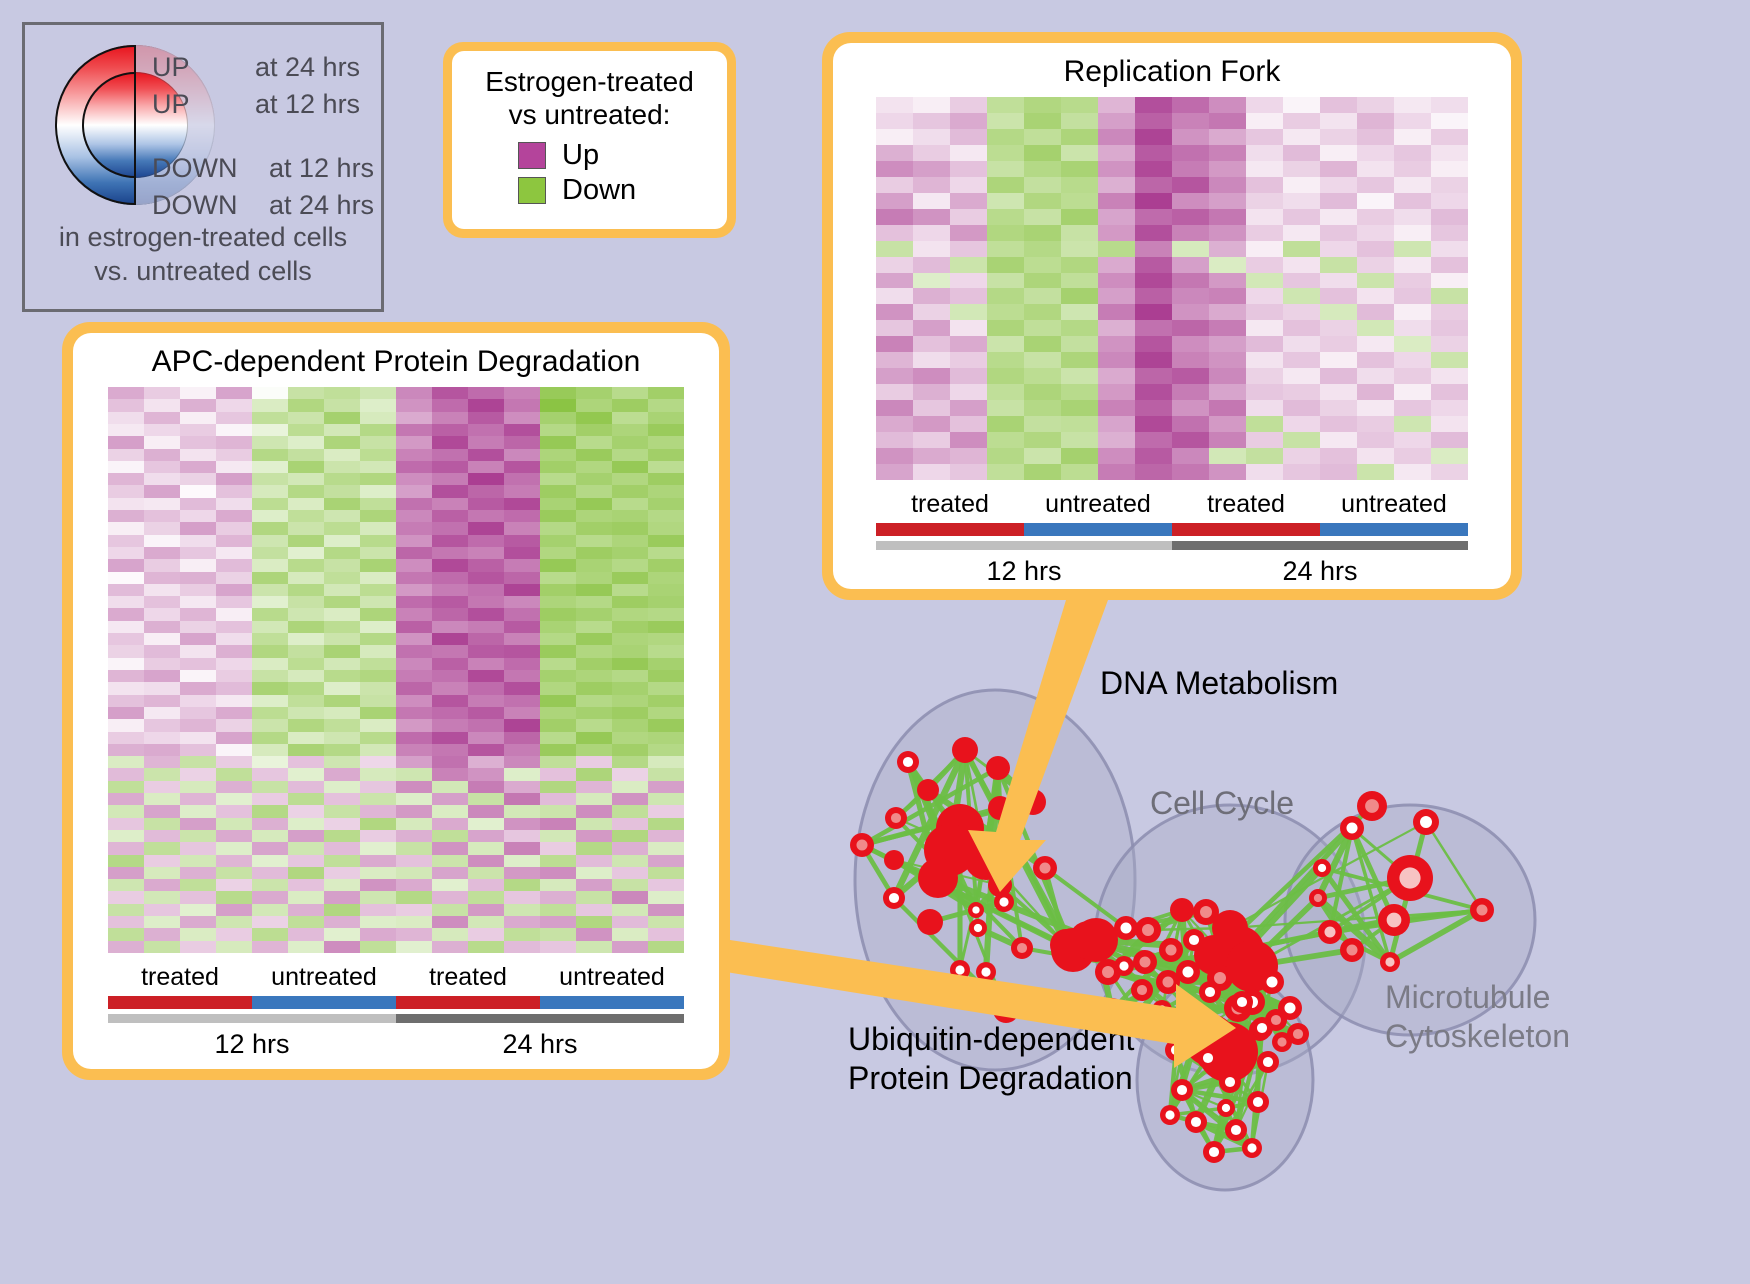  I want to click on cluster-label-microtubule-line2: Cytoskeleton, so click(1477, 1036).